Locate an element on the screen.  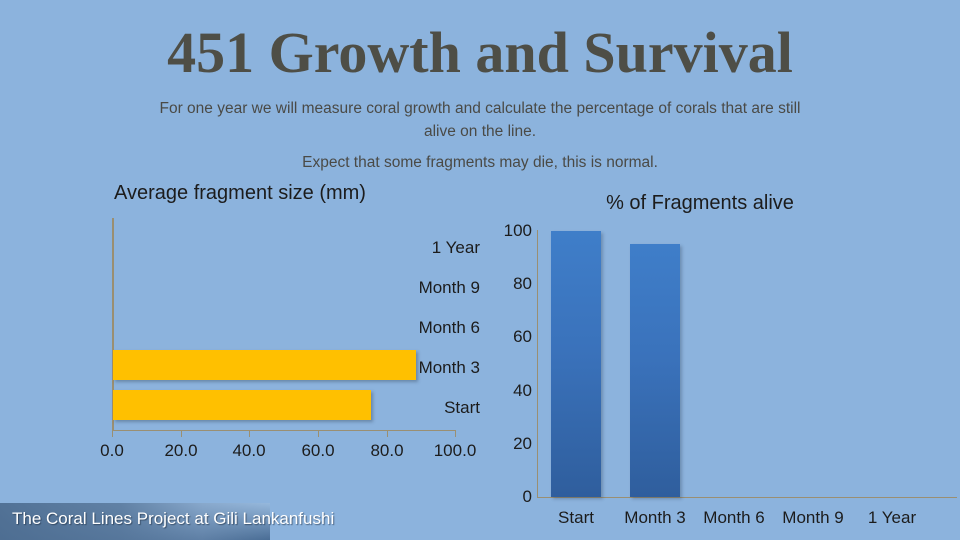
category-label-start: Start is located at coordinates (462, 407).